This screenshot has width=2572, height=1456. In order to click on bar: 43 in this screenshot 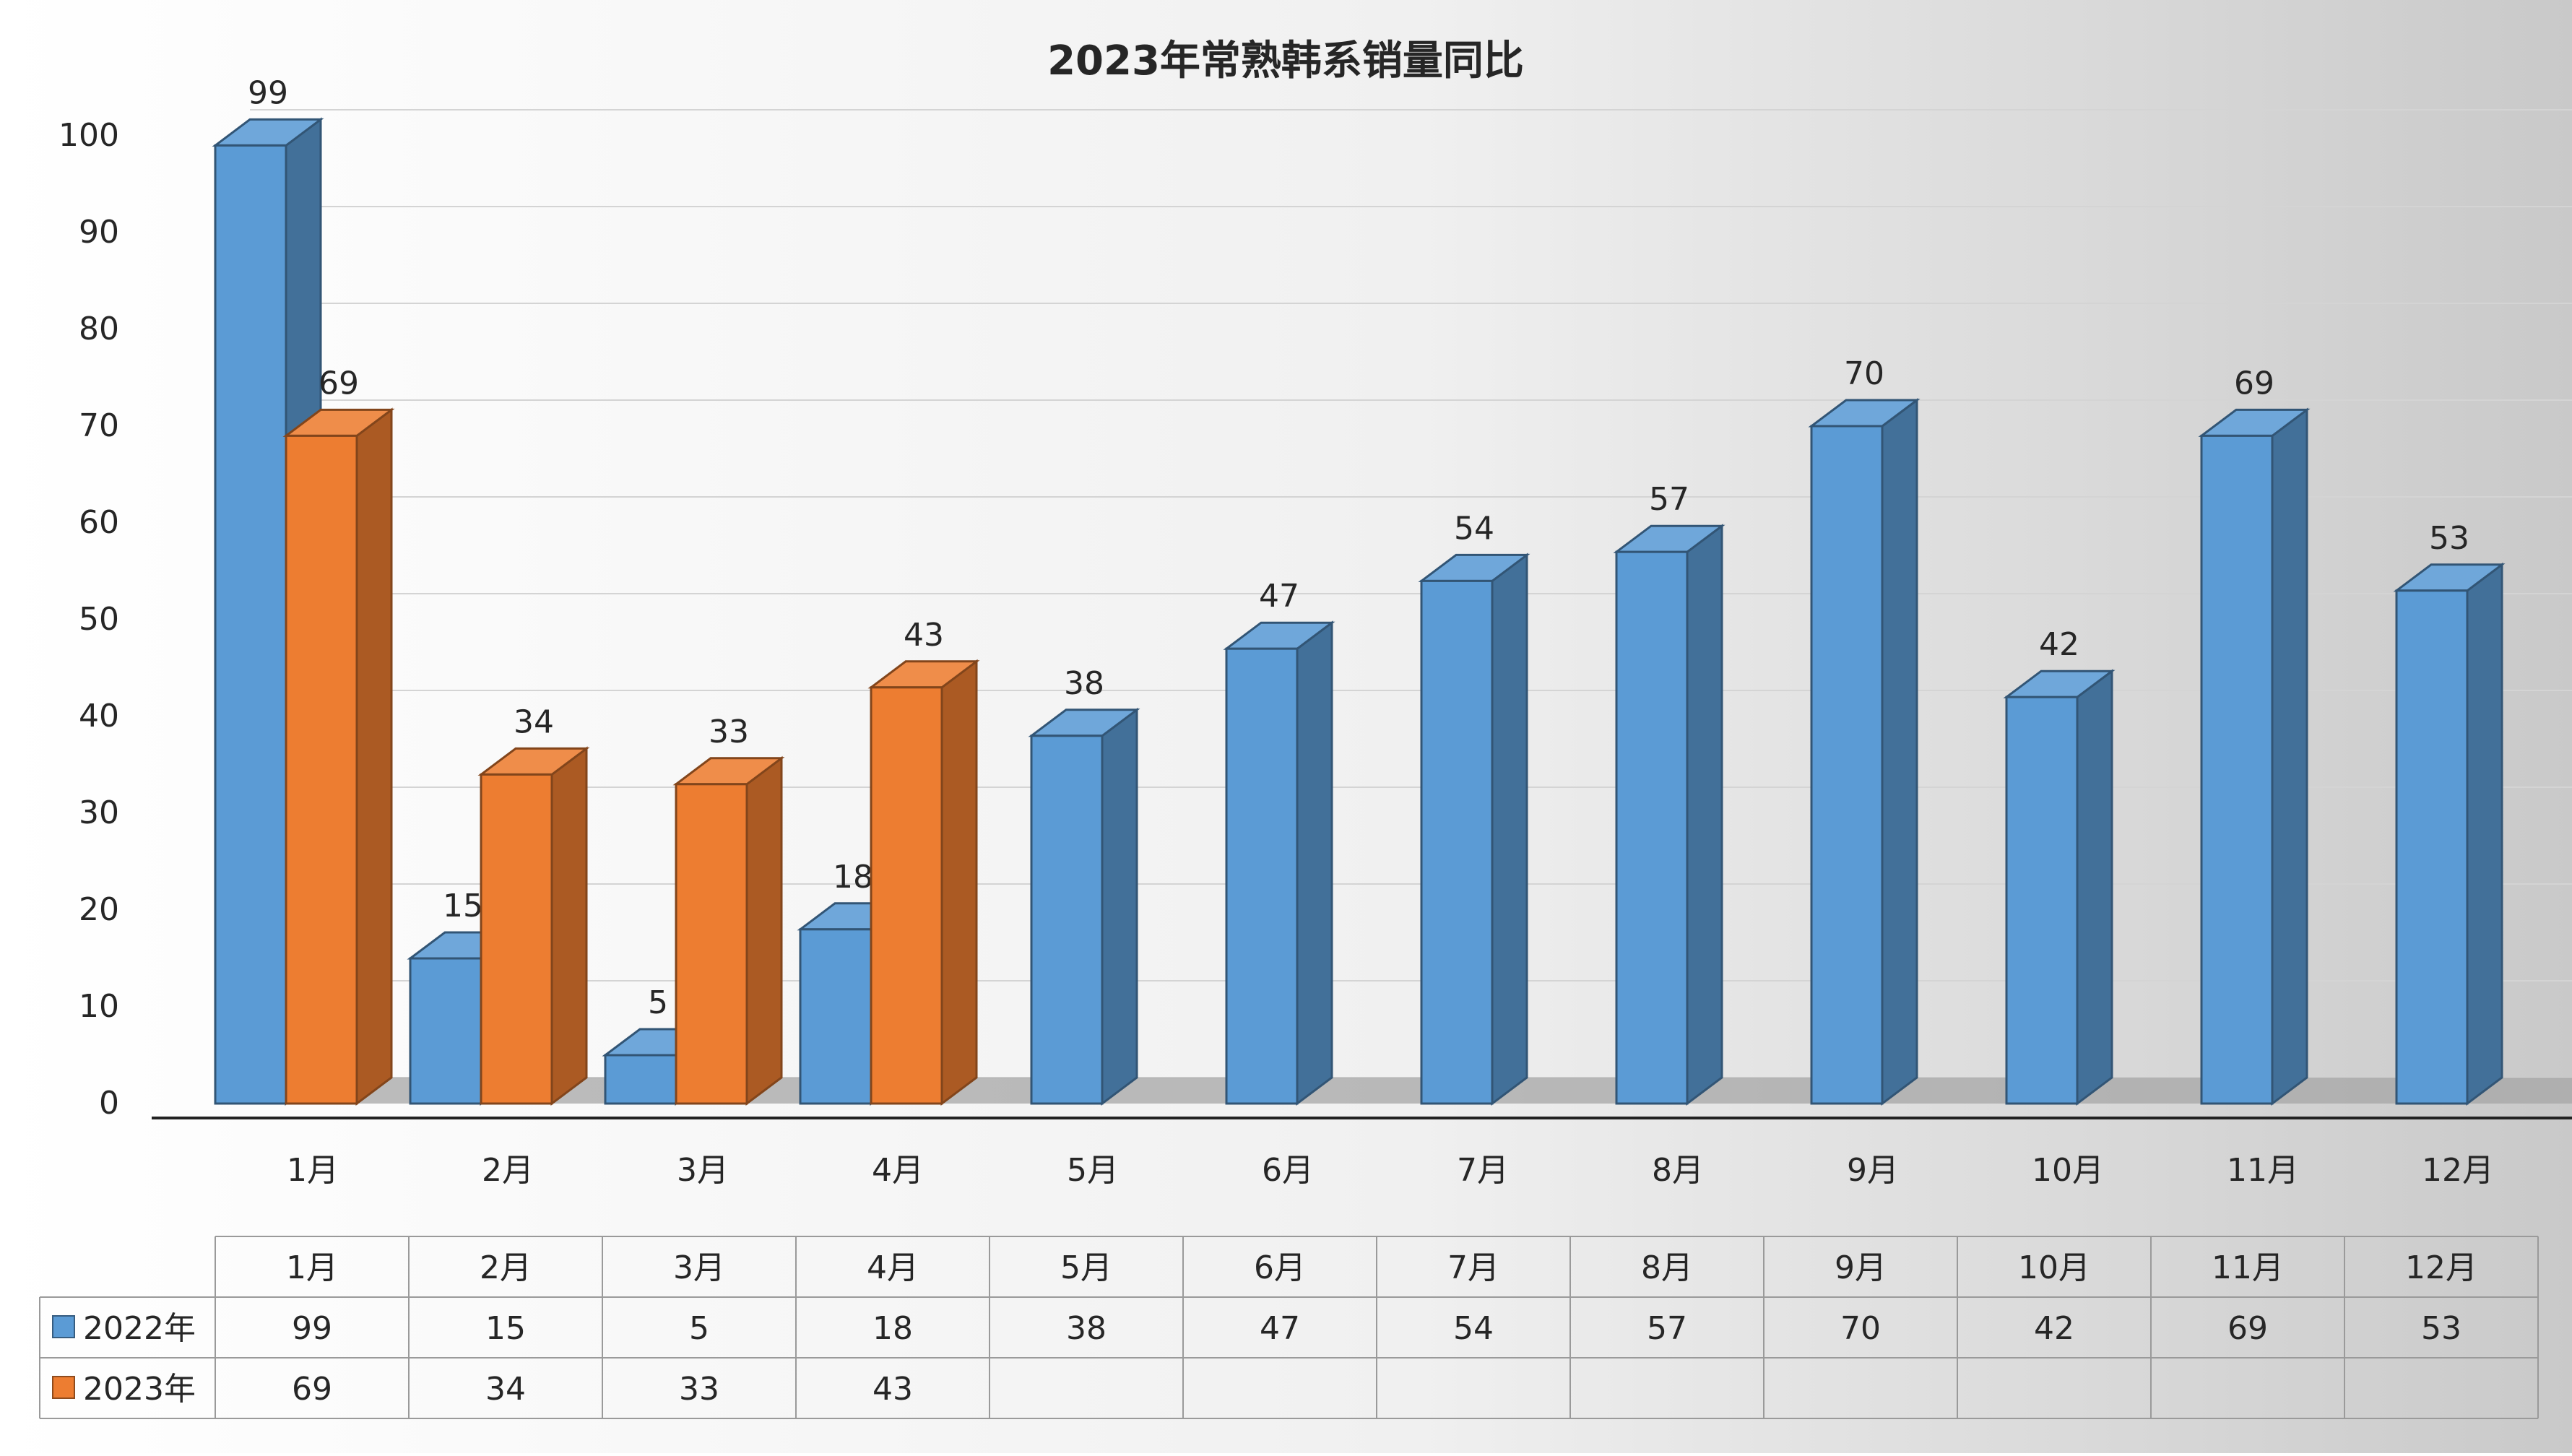, I will do `click(923, 861)`.